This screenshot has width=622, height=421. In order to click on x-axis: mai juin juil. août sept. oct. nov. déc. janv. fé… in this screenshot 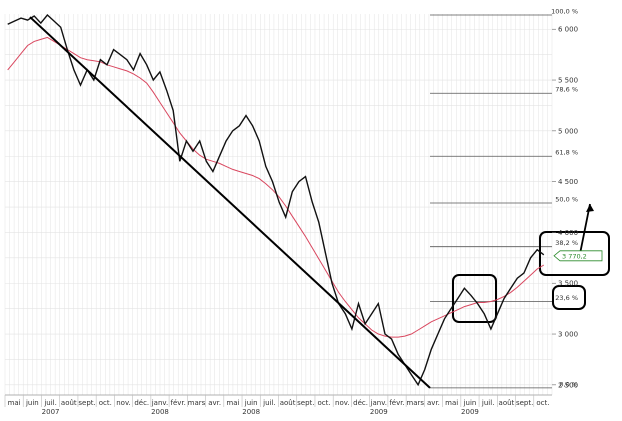, I will do `click(278, 405)`.